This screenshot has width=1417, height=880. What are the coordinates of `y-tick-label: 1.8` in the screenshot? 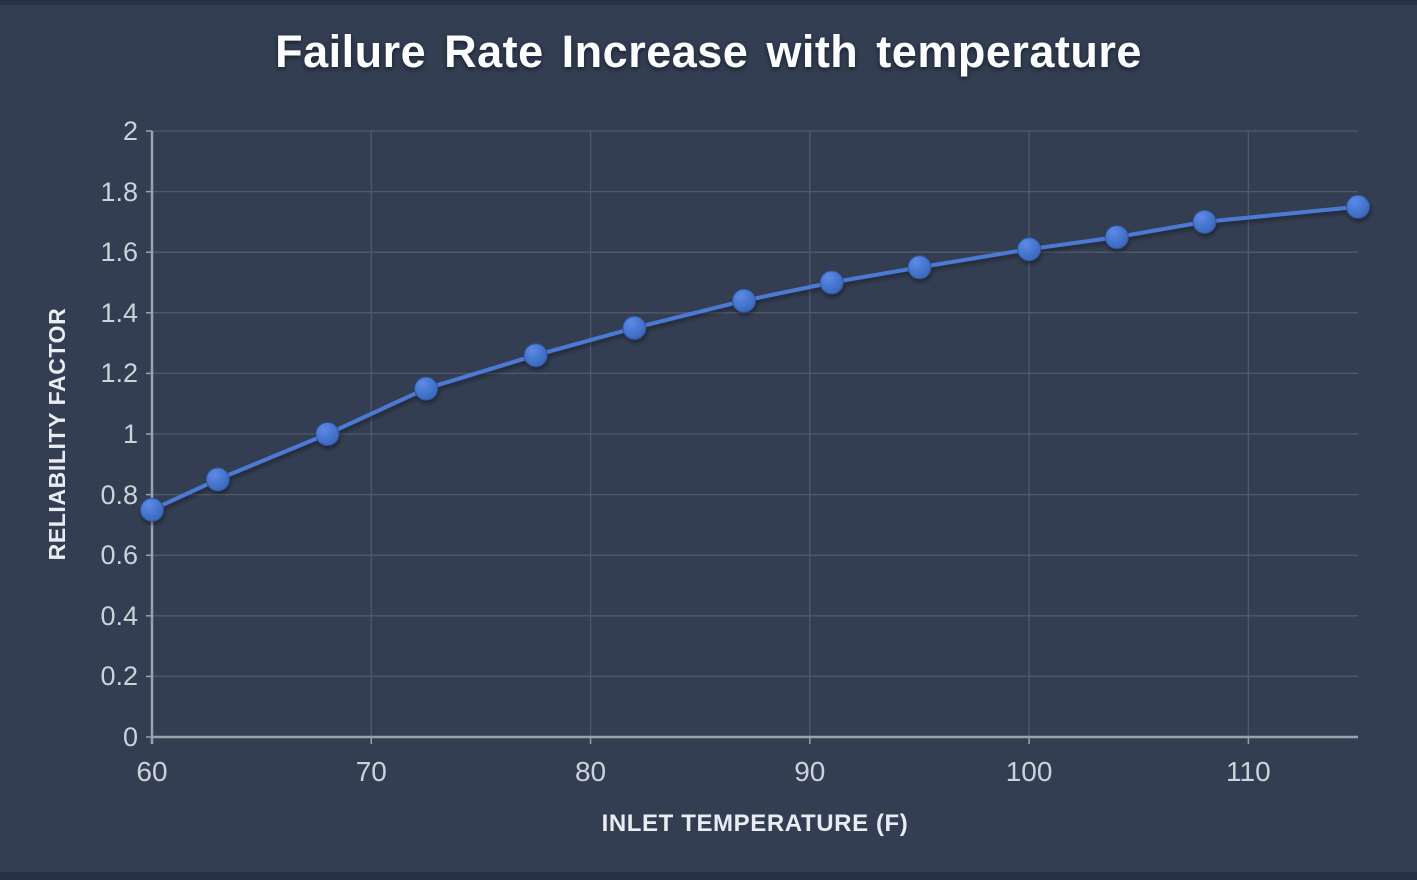 It's located at (119, 191).